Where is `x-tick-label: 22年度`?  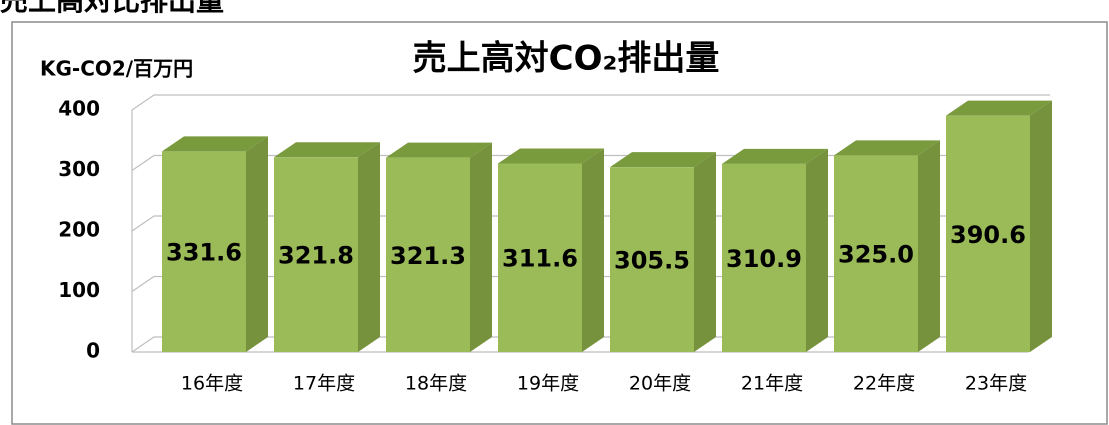
x-tick-label: 22年度 is located at coordinates (884, 384).